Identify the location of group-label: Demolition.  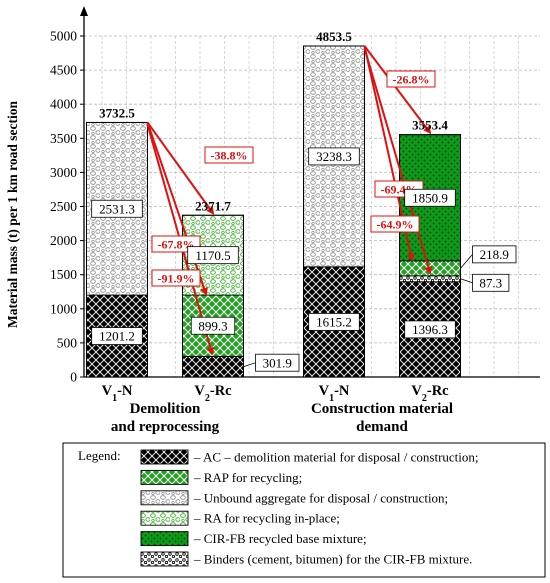
(165, 409).